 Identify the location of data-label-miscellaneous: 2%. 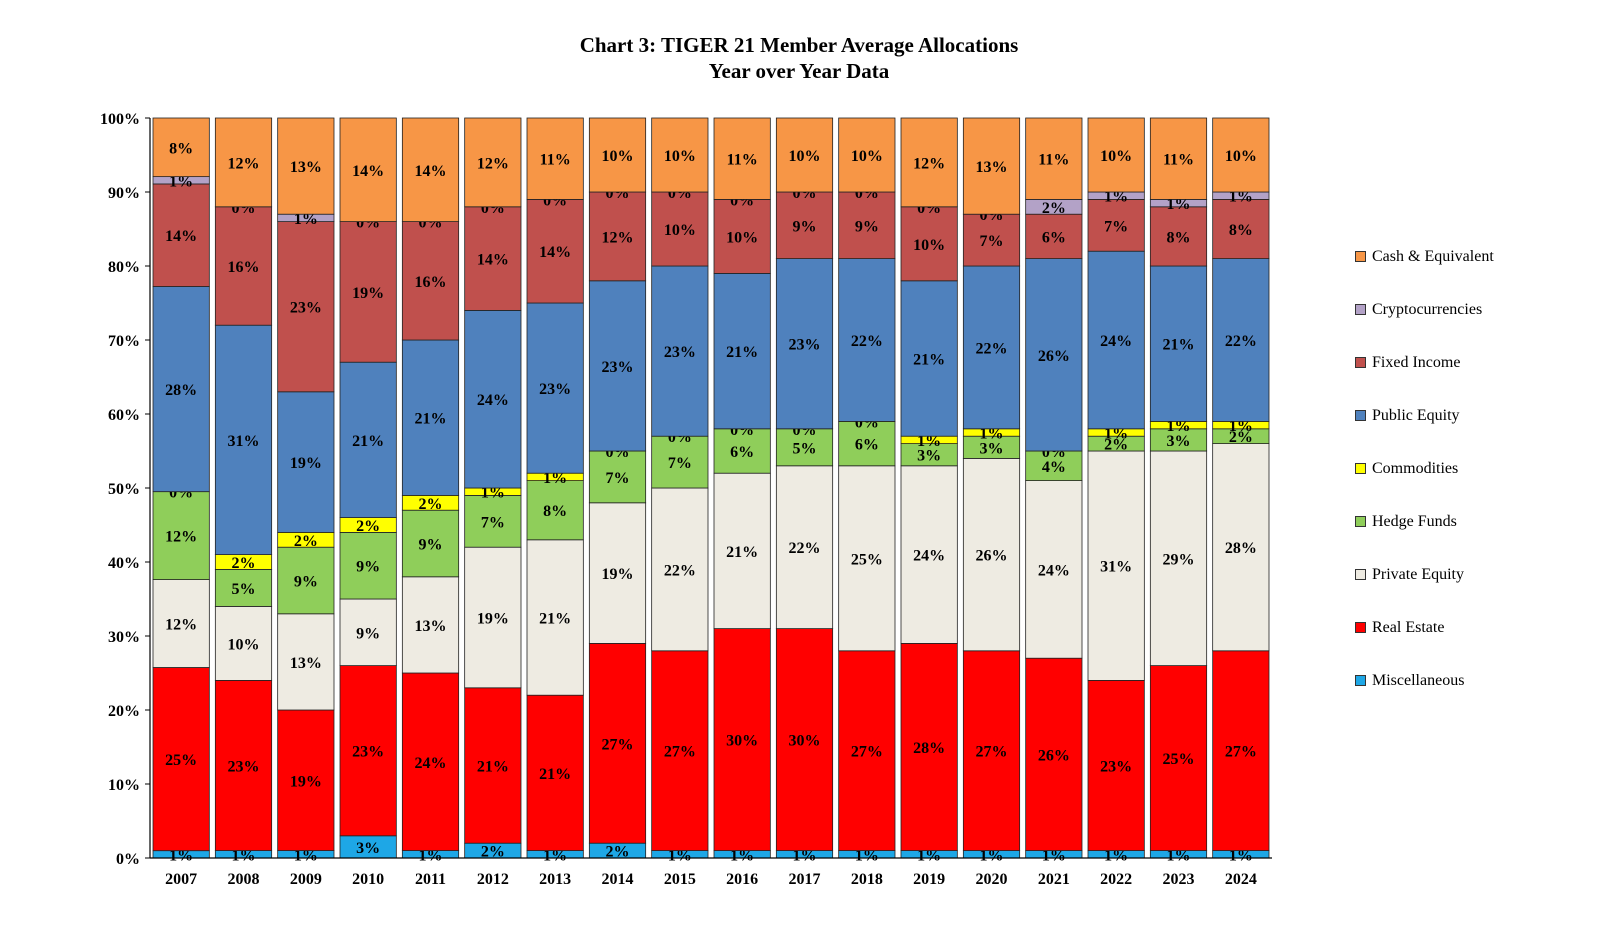
(493, 852).